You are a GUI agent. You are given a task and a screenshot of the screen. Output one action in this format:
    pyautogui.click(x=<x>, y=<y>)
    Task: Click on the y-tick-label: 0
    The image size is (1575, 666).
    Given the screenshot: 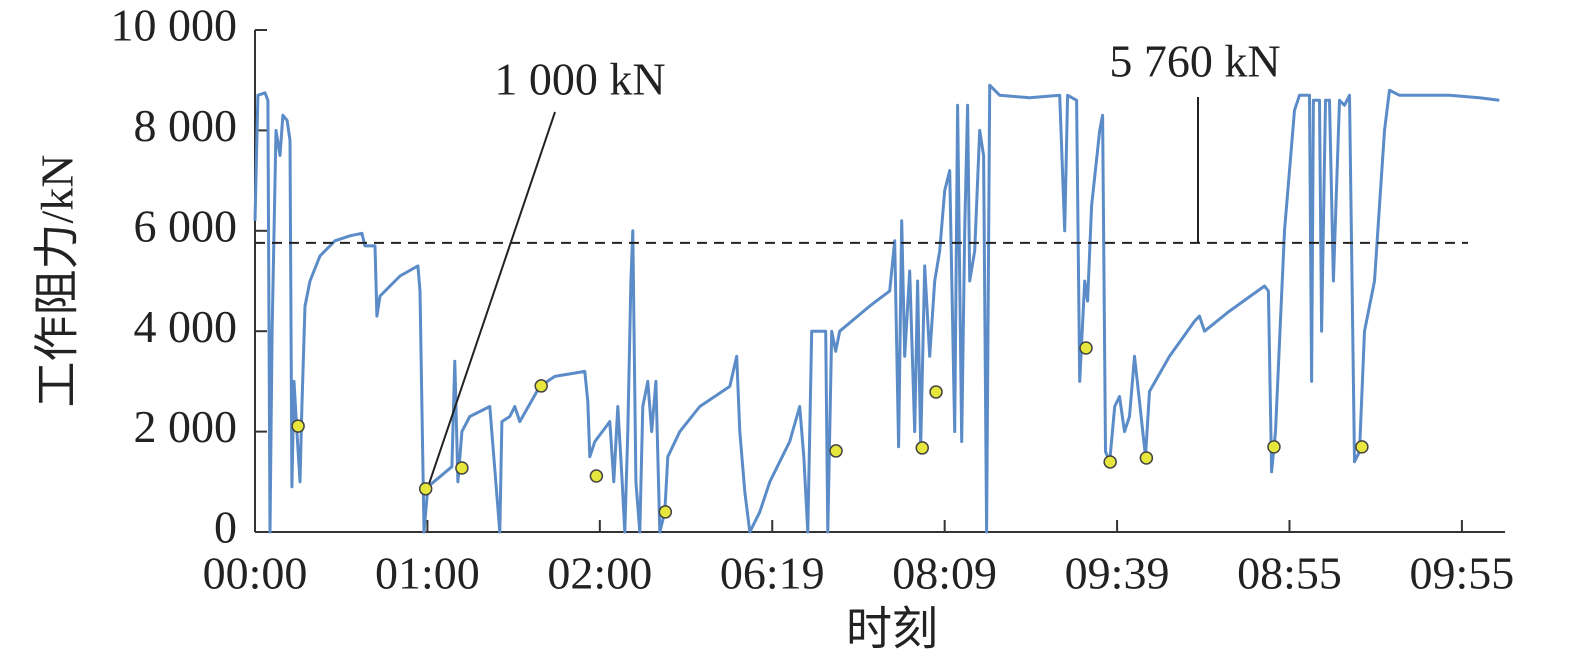 What is the action you would take?
    pyautogui.click(x=225, y=527)
    